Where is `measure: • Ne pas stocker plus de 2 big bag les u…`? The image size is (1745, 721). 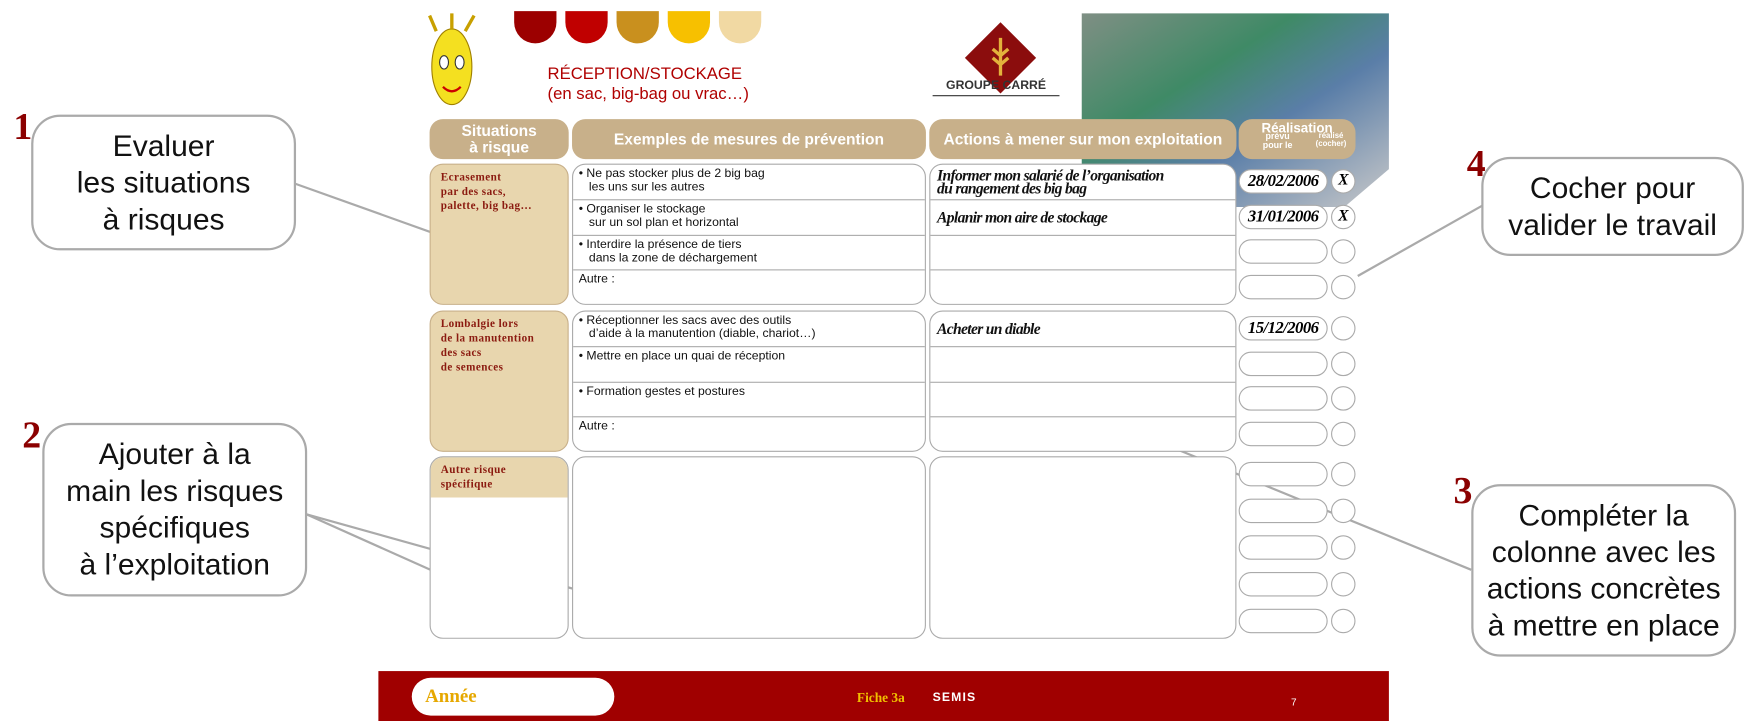 measure: • Ne pas stocker plus de 2 big bag les u… is located at coordinates (671, 180).